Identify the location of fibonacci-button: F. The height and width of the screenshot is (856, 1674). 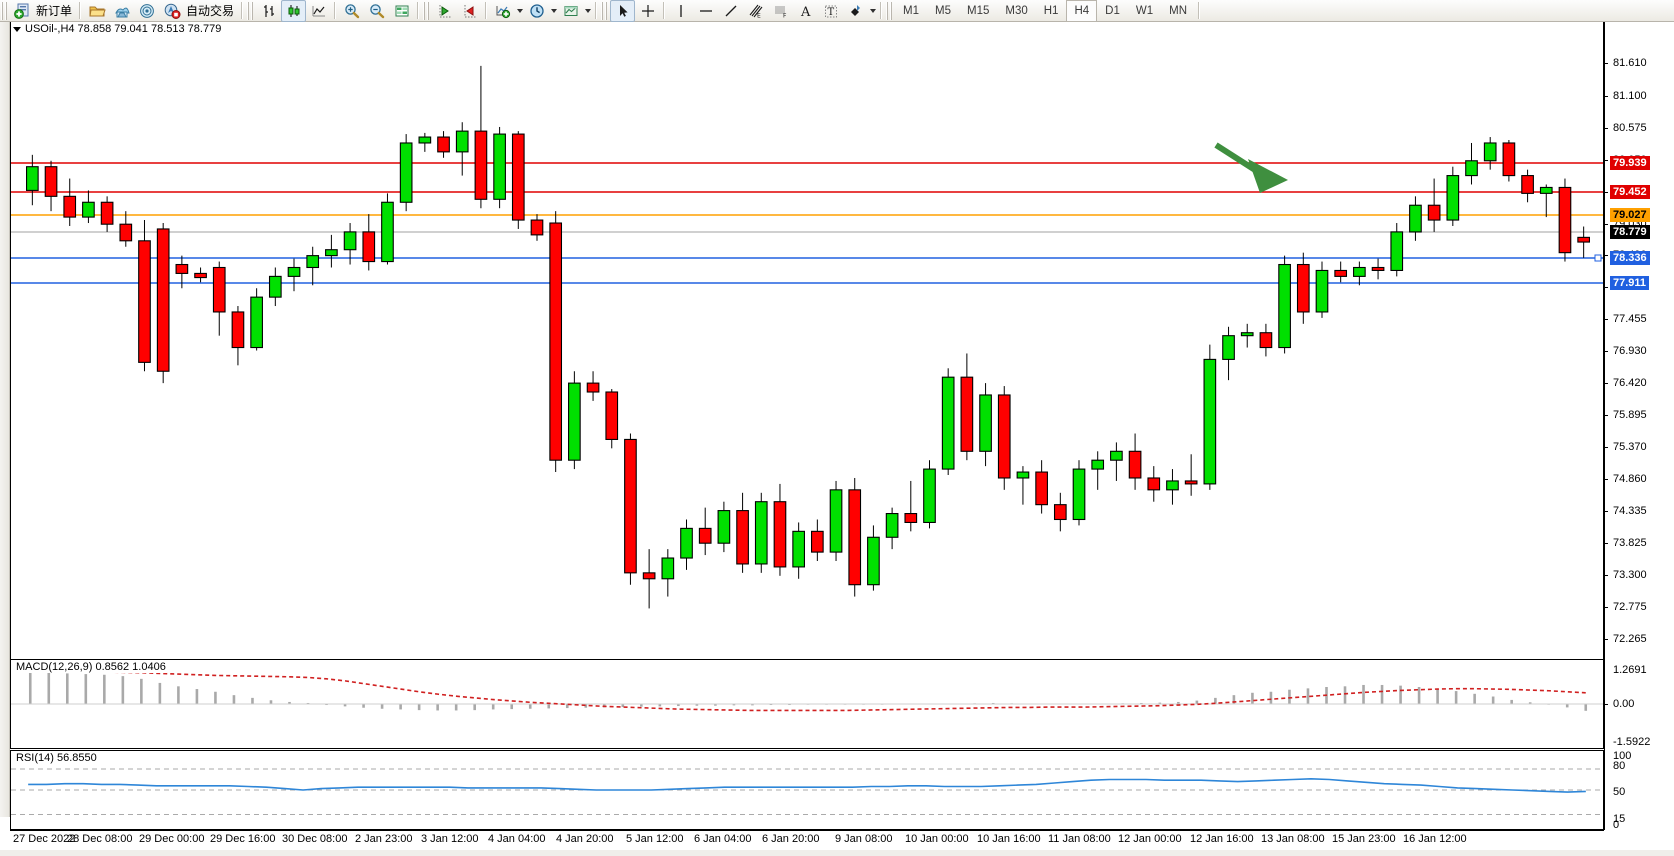
(780, 11).